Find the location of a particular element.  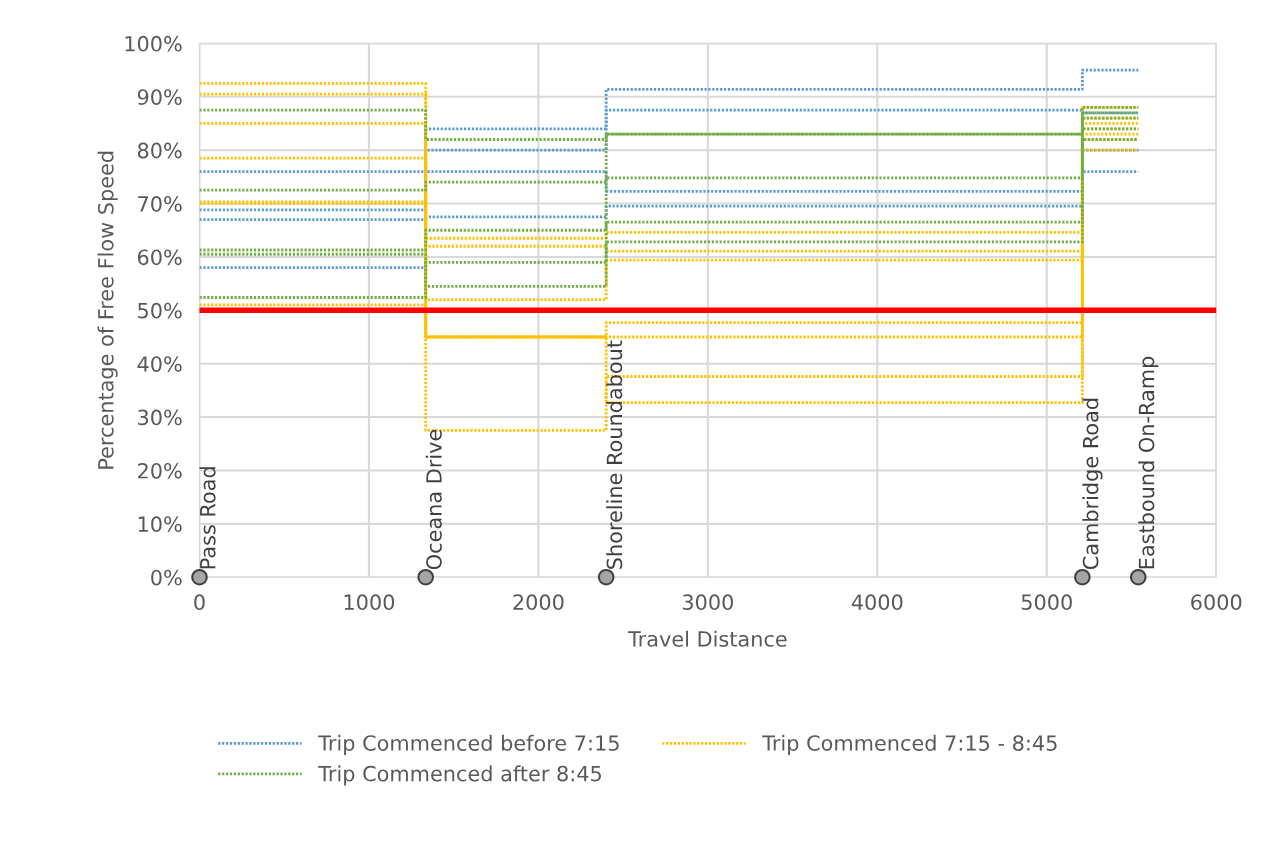

y-tick-label: 100% is located at coordinates (153, 43).